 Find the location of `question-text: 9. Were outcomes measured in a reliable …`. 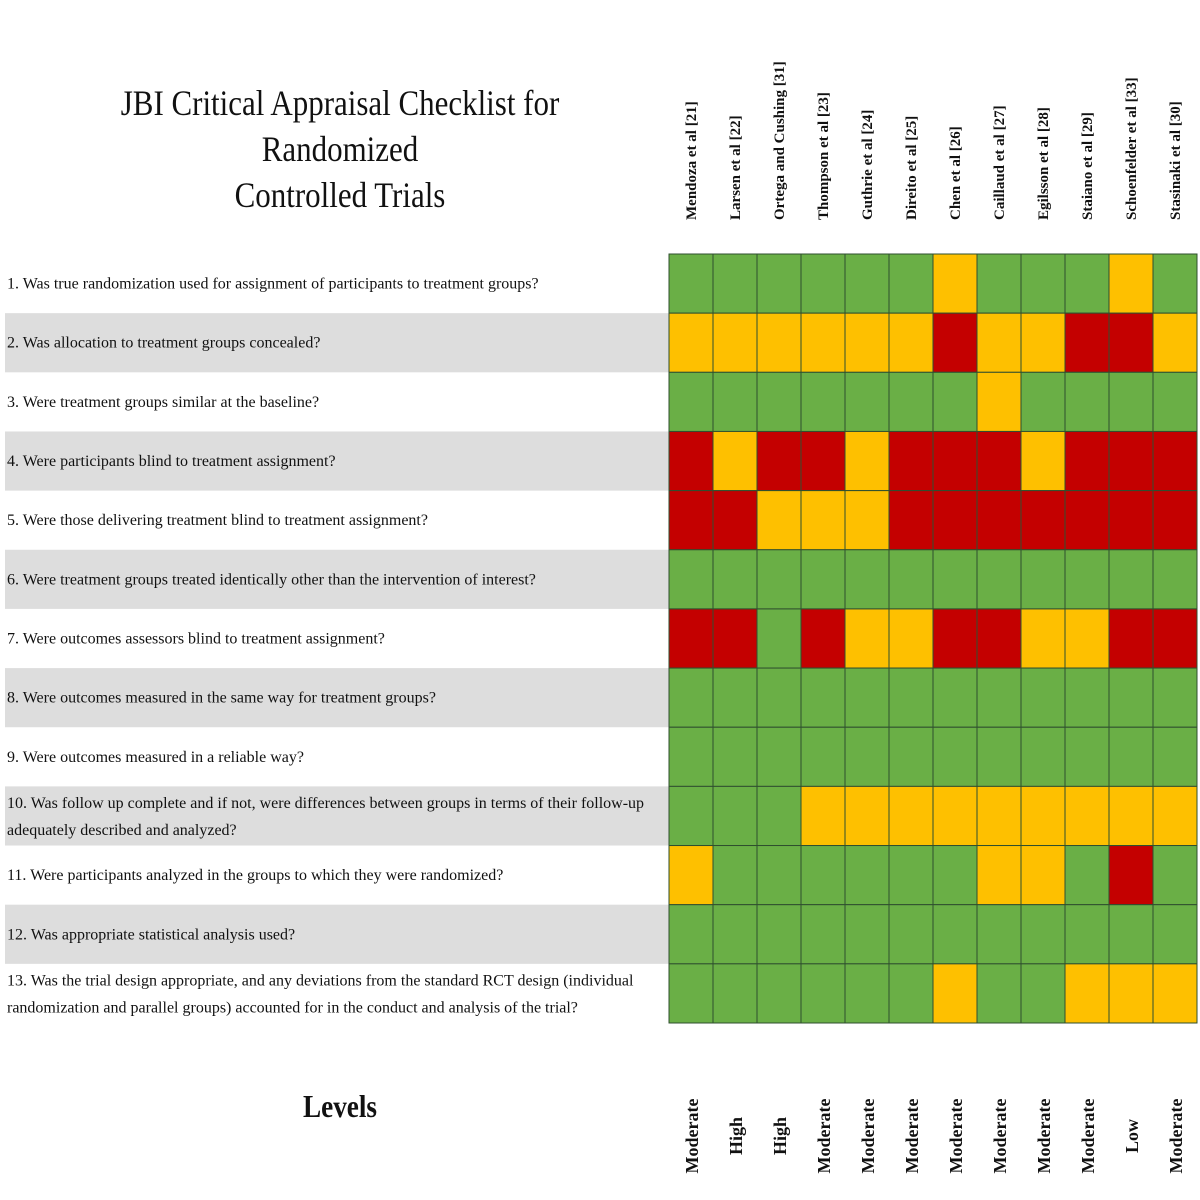

question-text: 9. Were outcomes measured in a reliable … is located at coordinates (155, 757).